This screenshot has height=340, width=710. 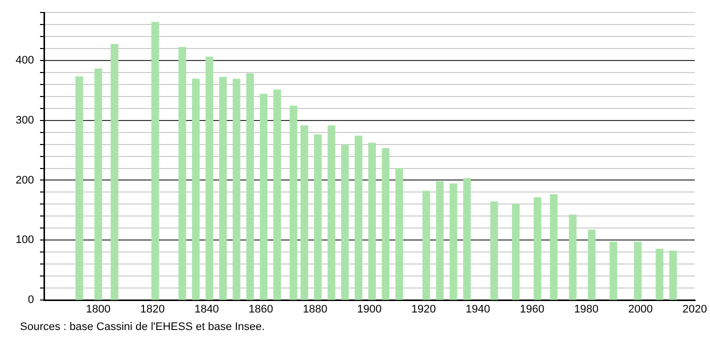 What do you see at coordinates (695, 310) in the screenshot?
I see `x-tick-label: 2020` at bounding box center [695, 310].